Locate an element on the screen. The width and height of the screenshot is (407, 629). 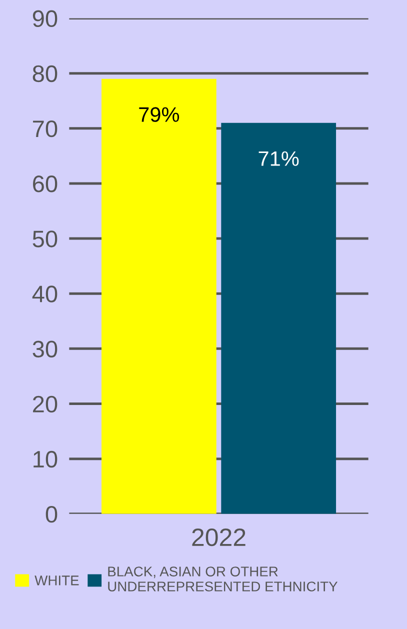
y-tick-label: 0 is located at coordinates (52, 514).